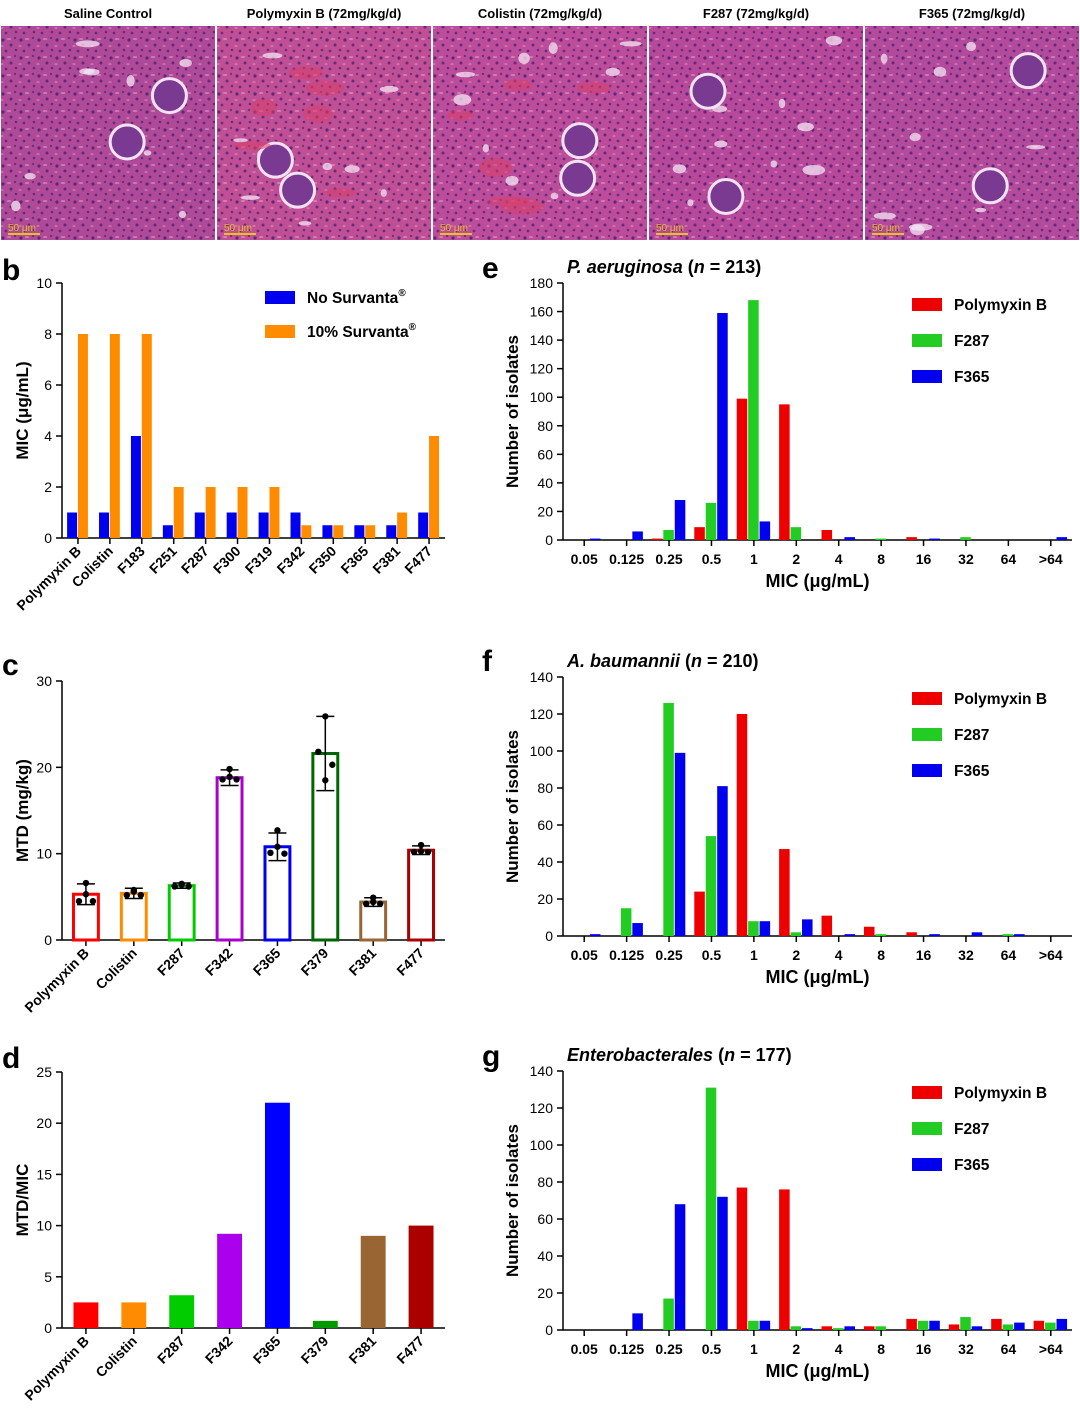  What do you see at coordinates (219, 1350) in the screenshot?
I see `x-tick-label: F342` at bounding box center [219, 1350].